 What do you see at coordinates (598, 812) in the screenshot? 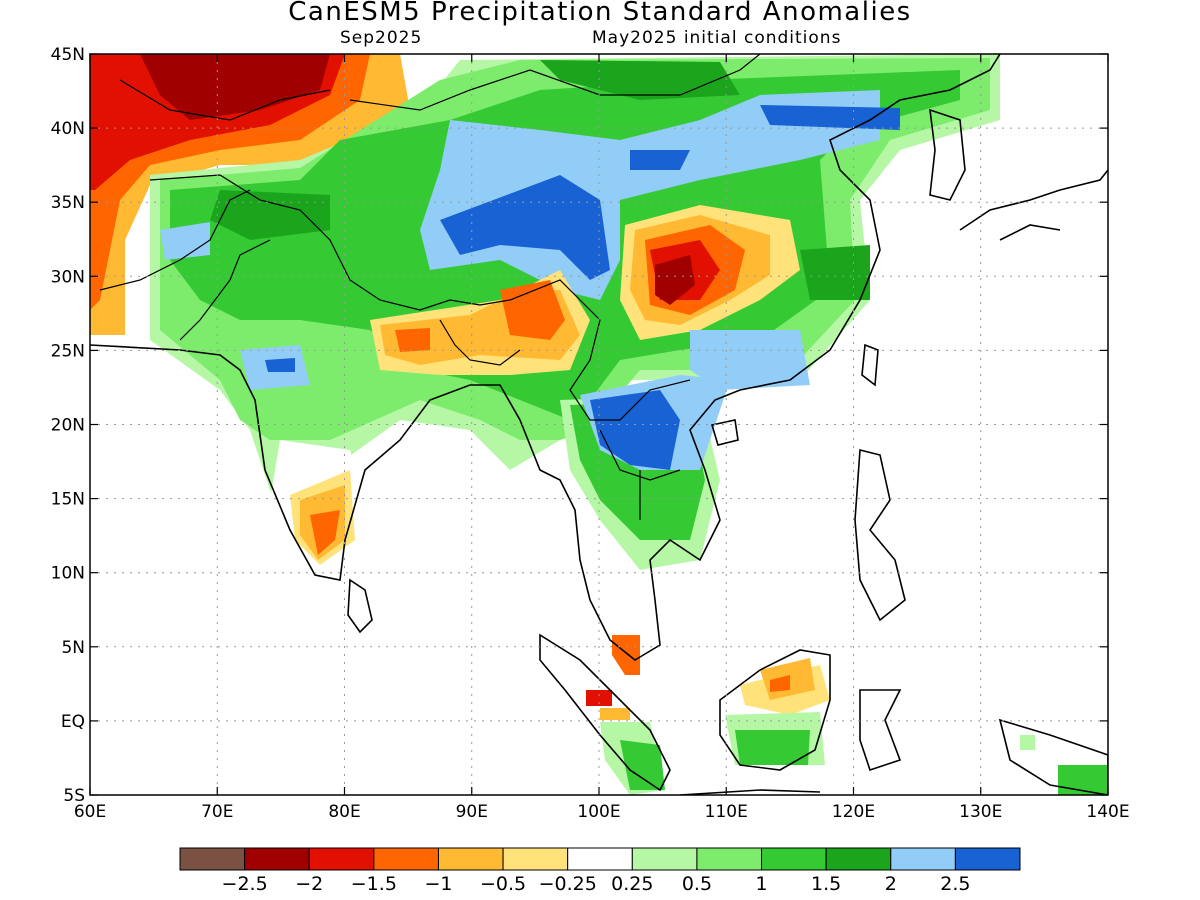
I see `x-tick-label: 100E` at bounding box center [598, 812].